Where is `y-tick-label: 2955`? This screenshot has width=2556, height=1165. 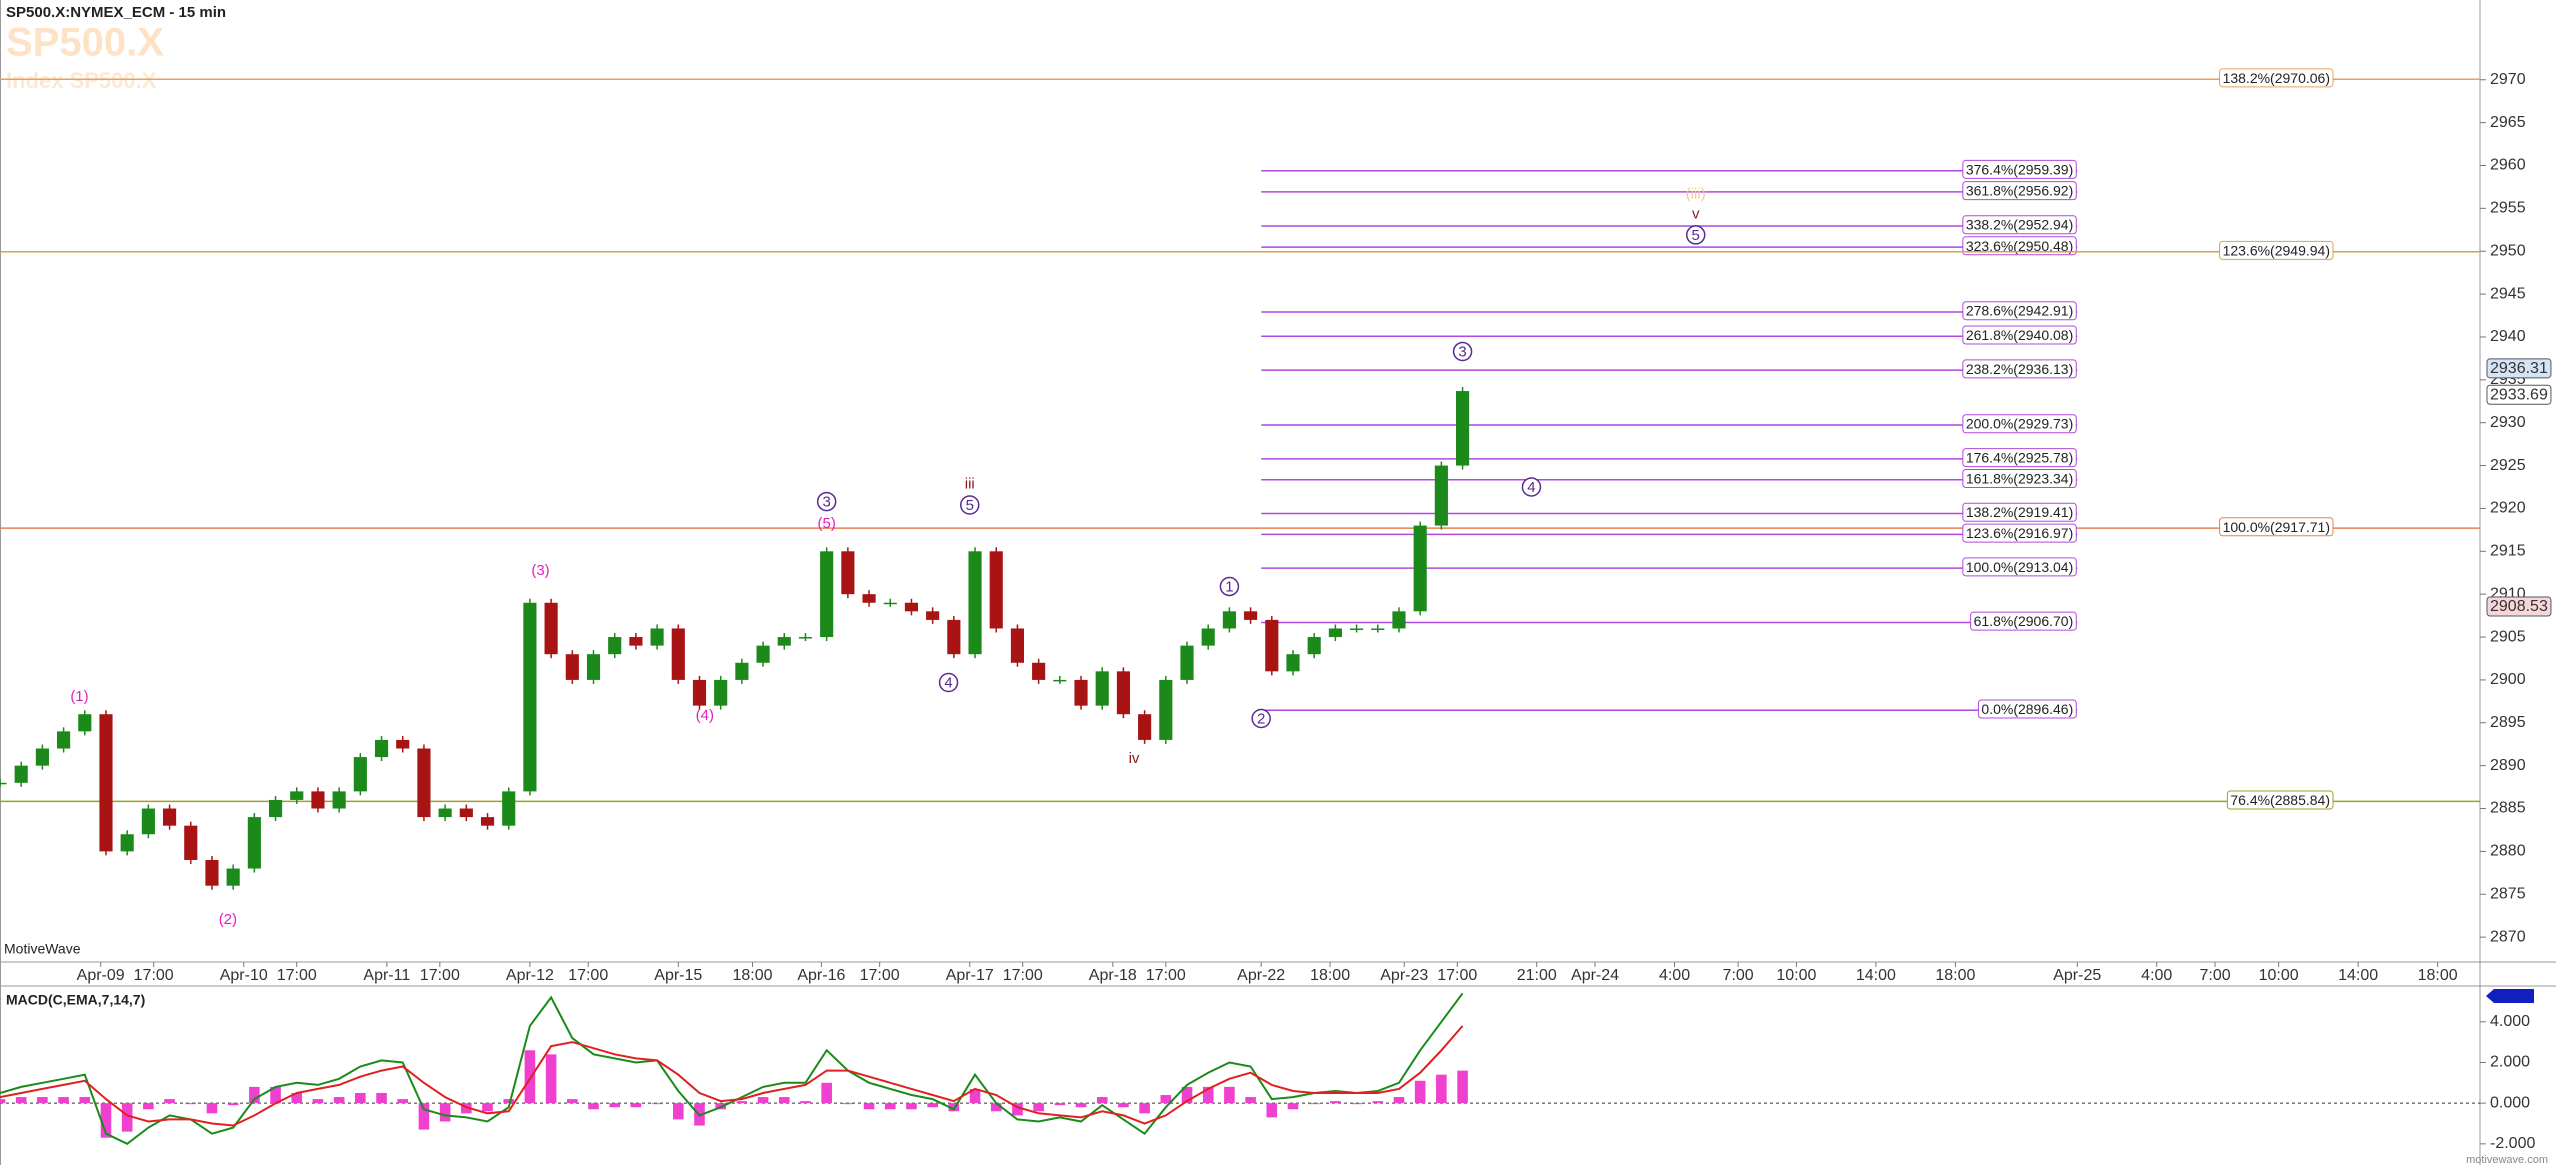 y-tick-label: 2955 is located at coordinates (2508, 208).